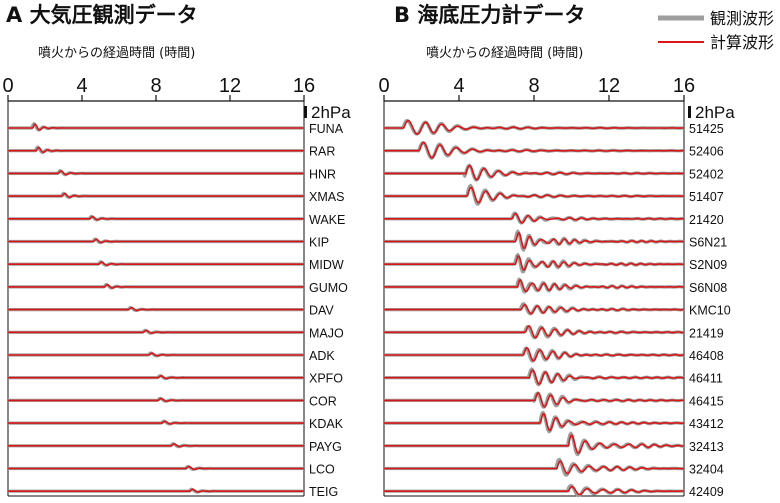 Image resolution: width=780 pixels, height=503 pixels. Describe the element at coordinates (156, 445) in the screenshot. I see `panel-a-computed-trace-PAYG` at that location.